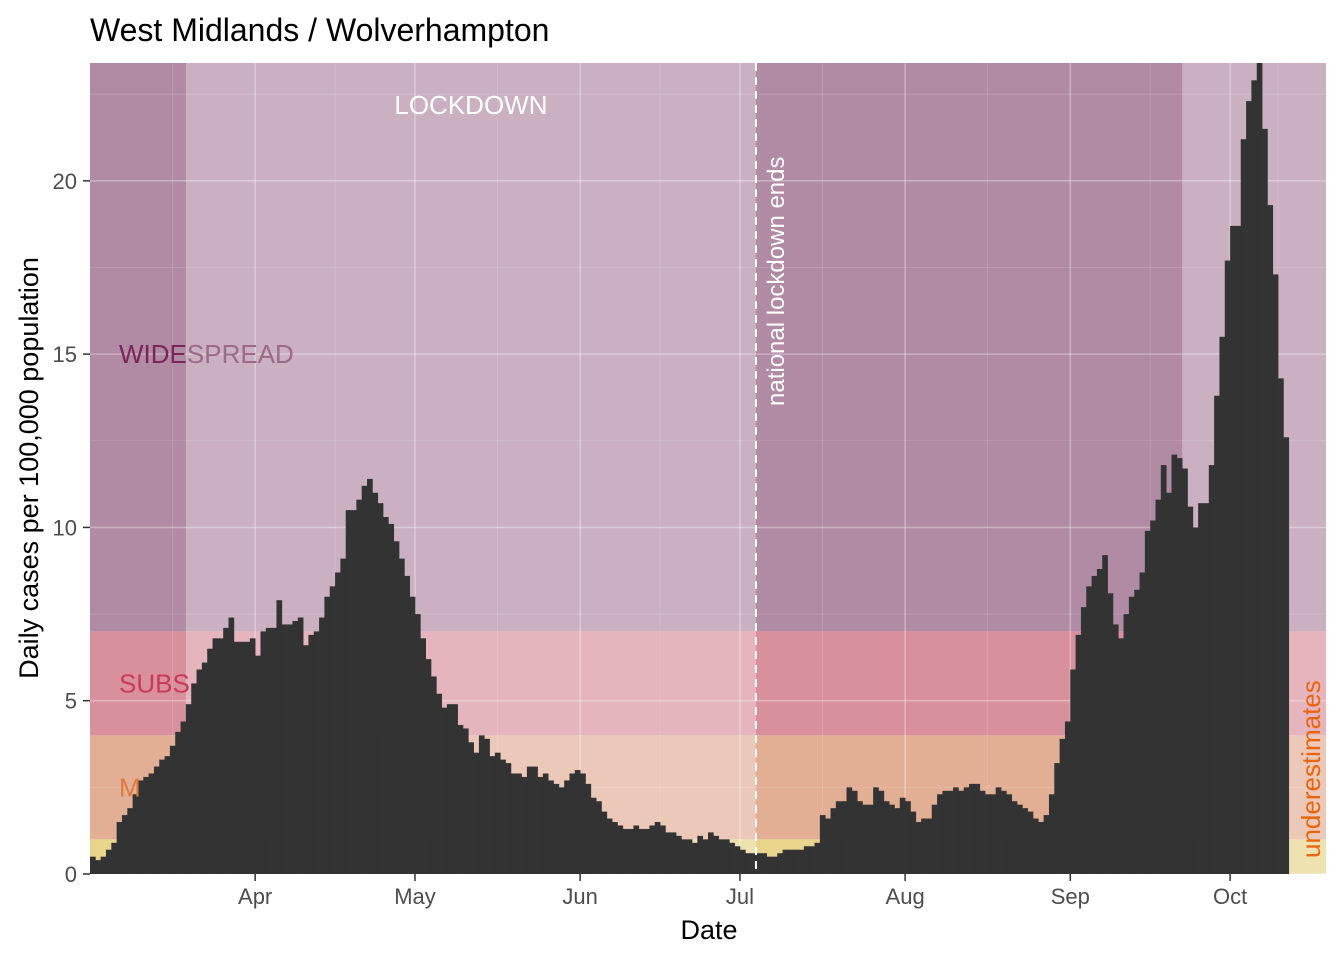  Describe the element at coordinates (65, 181) in the screenshot. I see `y-tick-label: 20` at that location.